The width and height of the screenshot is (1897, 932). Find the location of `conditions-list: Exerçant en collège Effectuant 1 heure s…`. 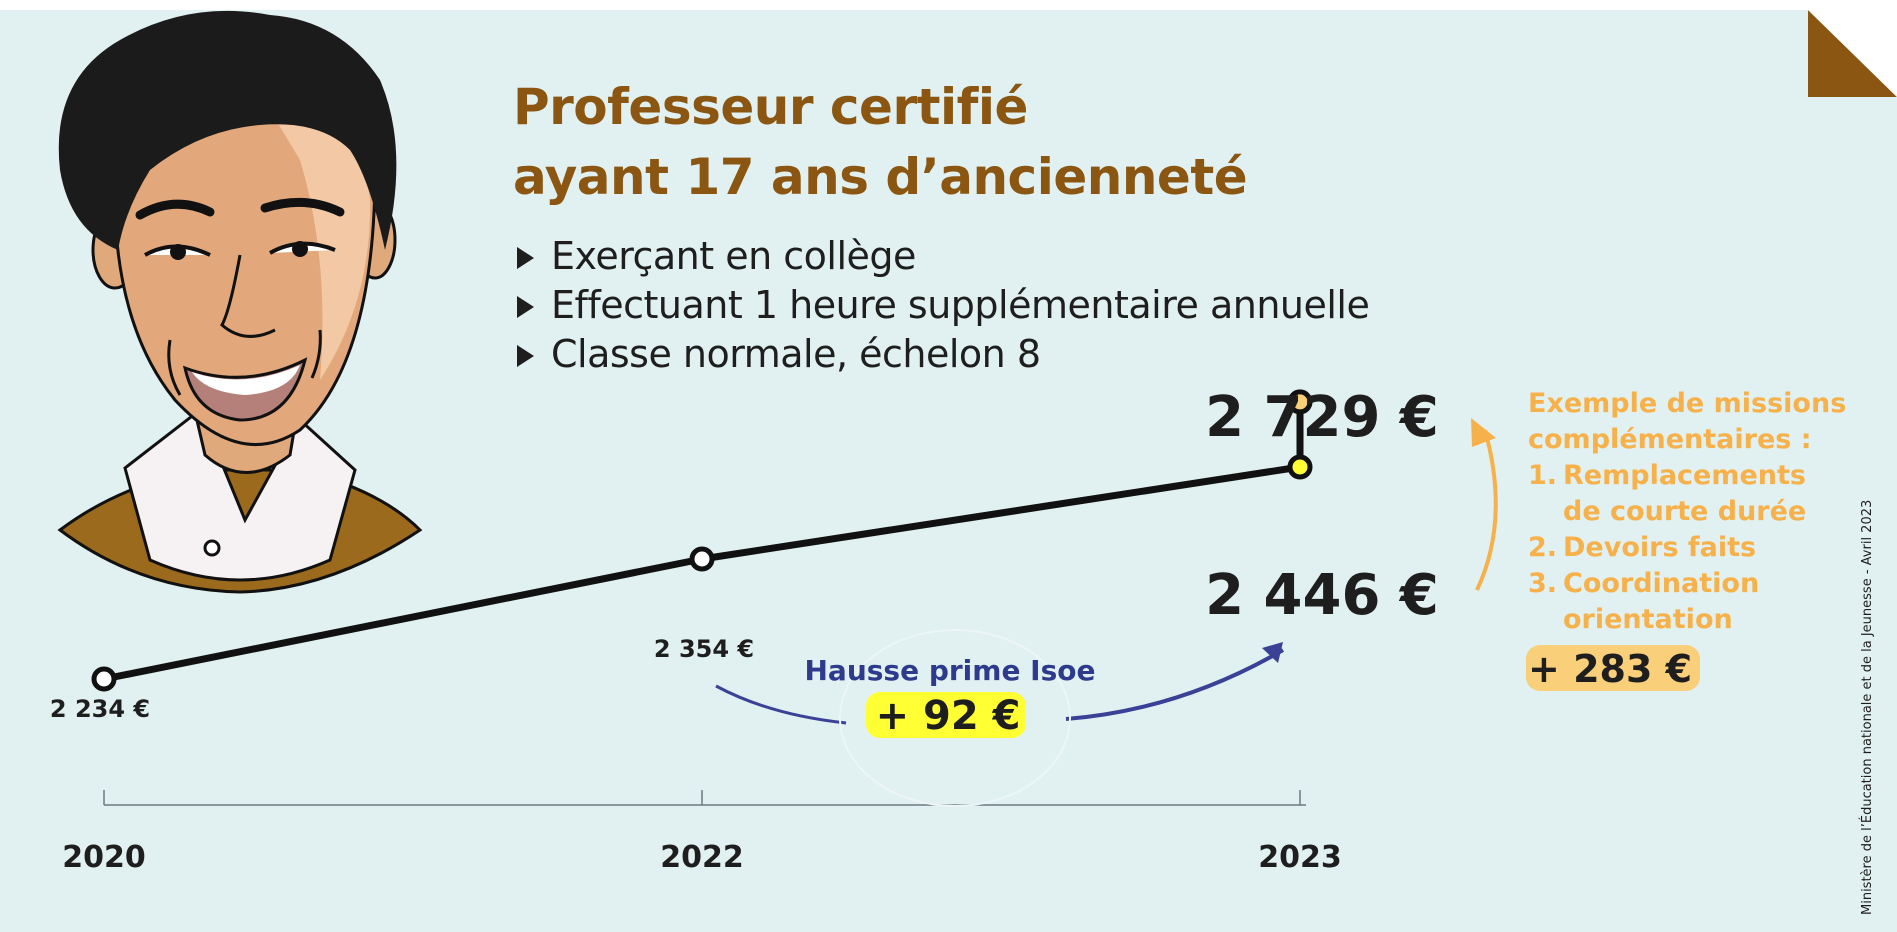

conditions-list: Exerçant en collège Effectuant 1 heure s… is located at coordinates (942, 305).